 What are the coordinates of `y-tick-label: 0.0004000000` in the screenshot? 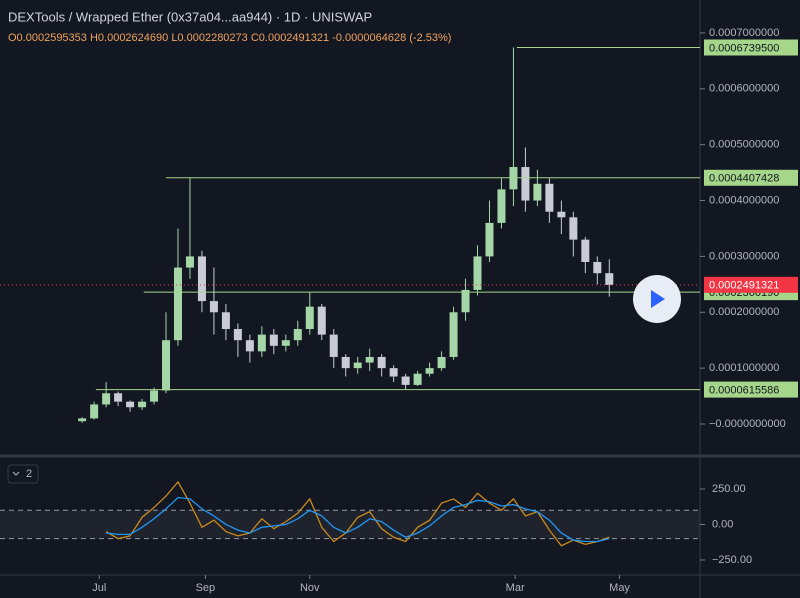 It's located at (744, 200).